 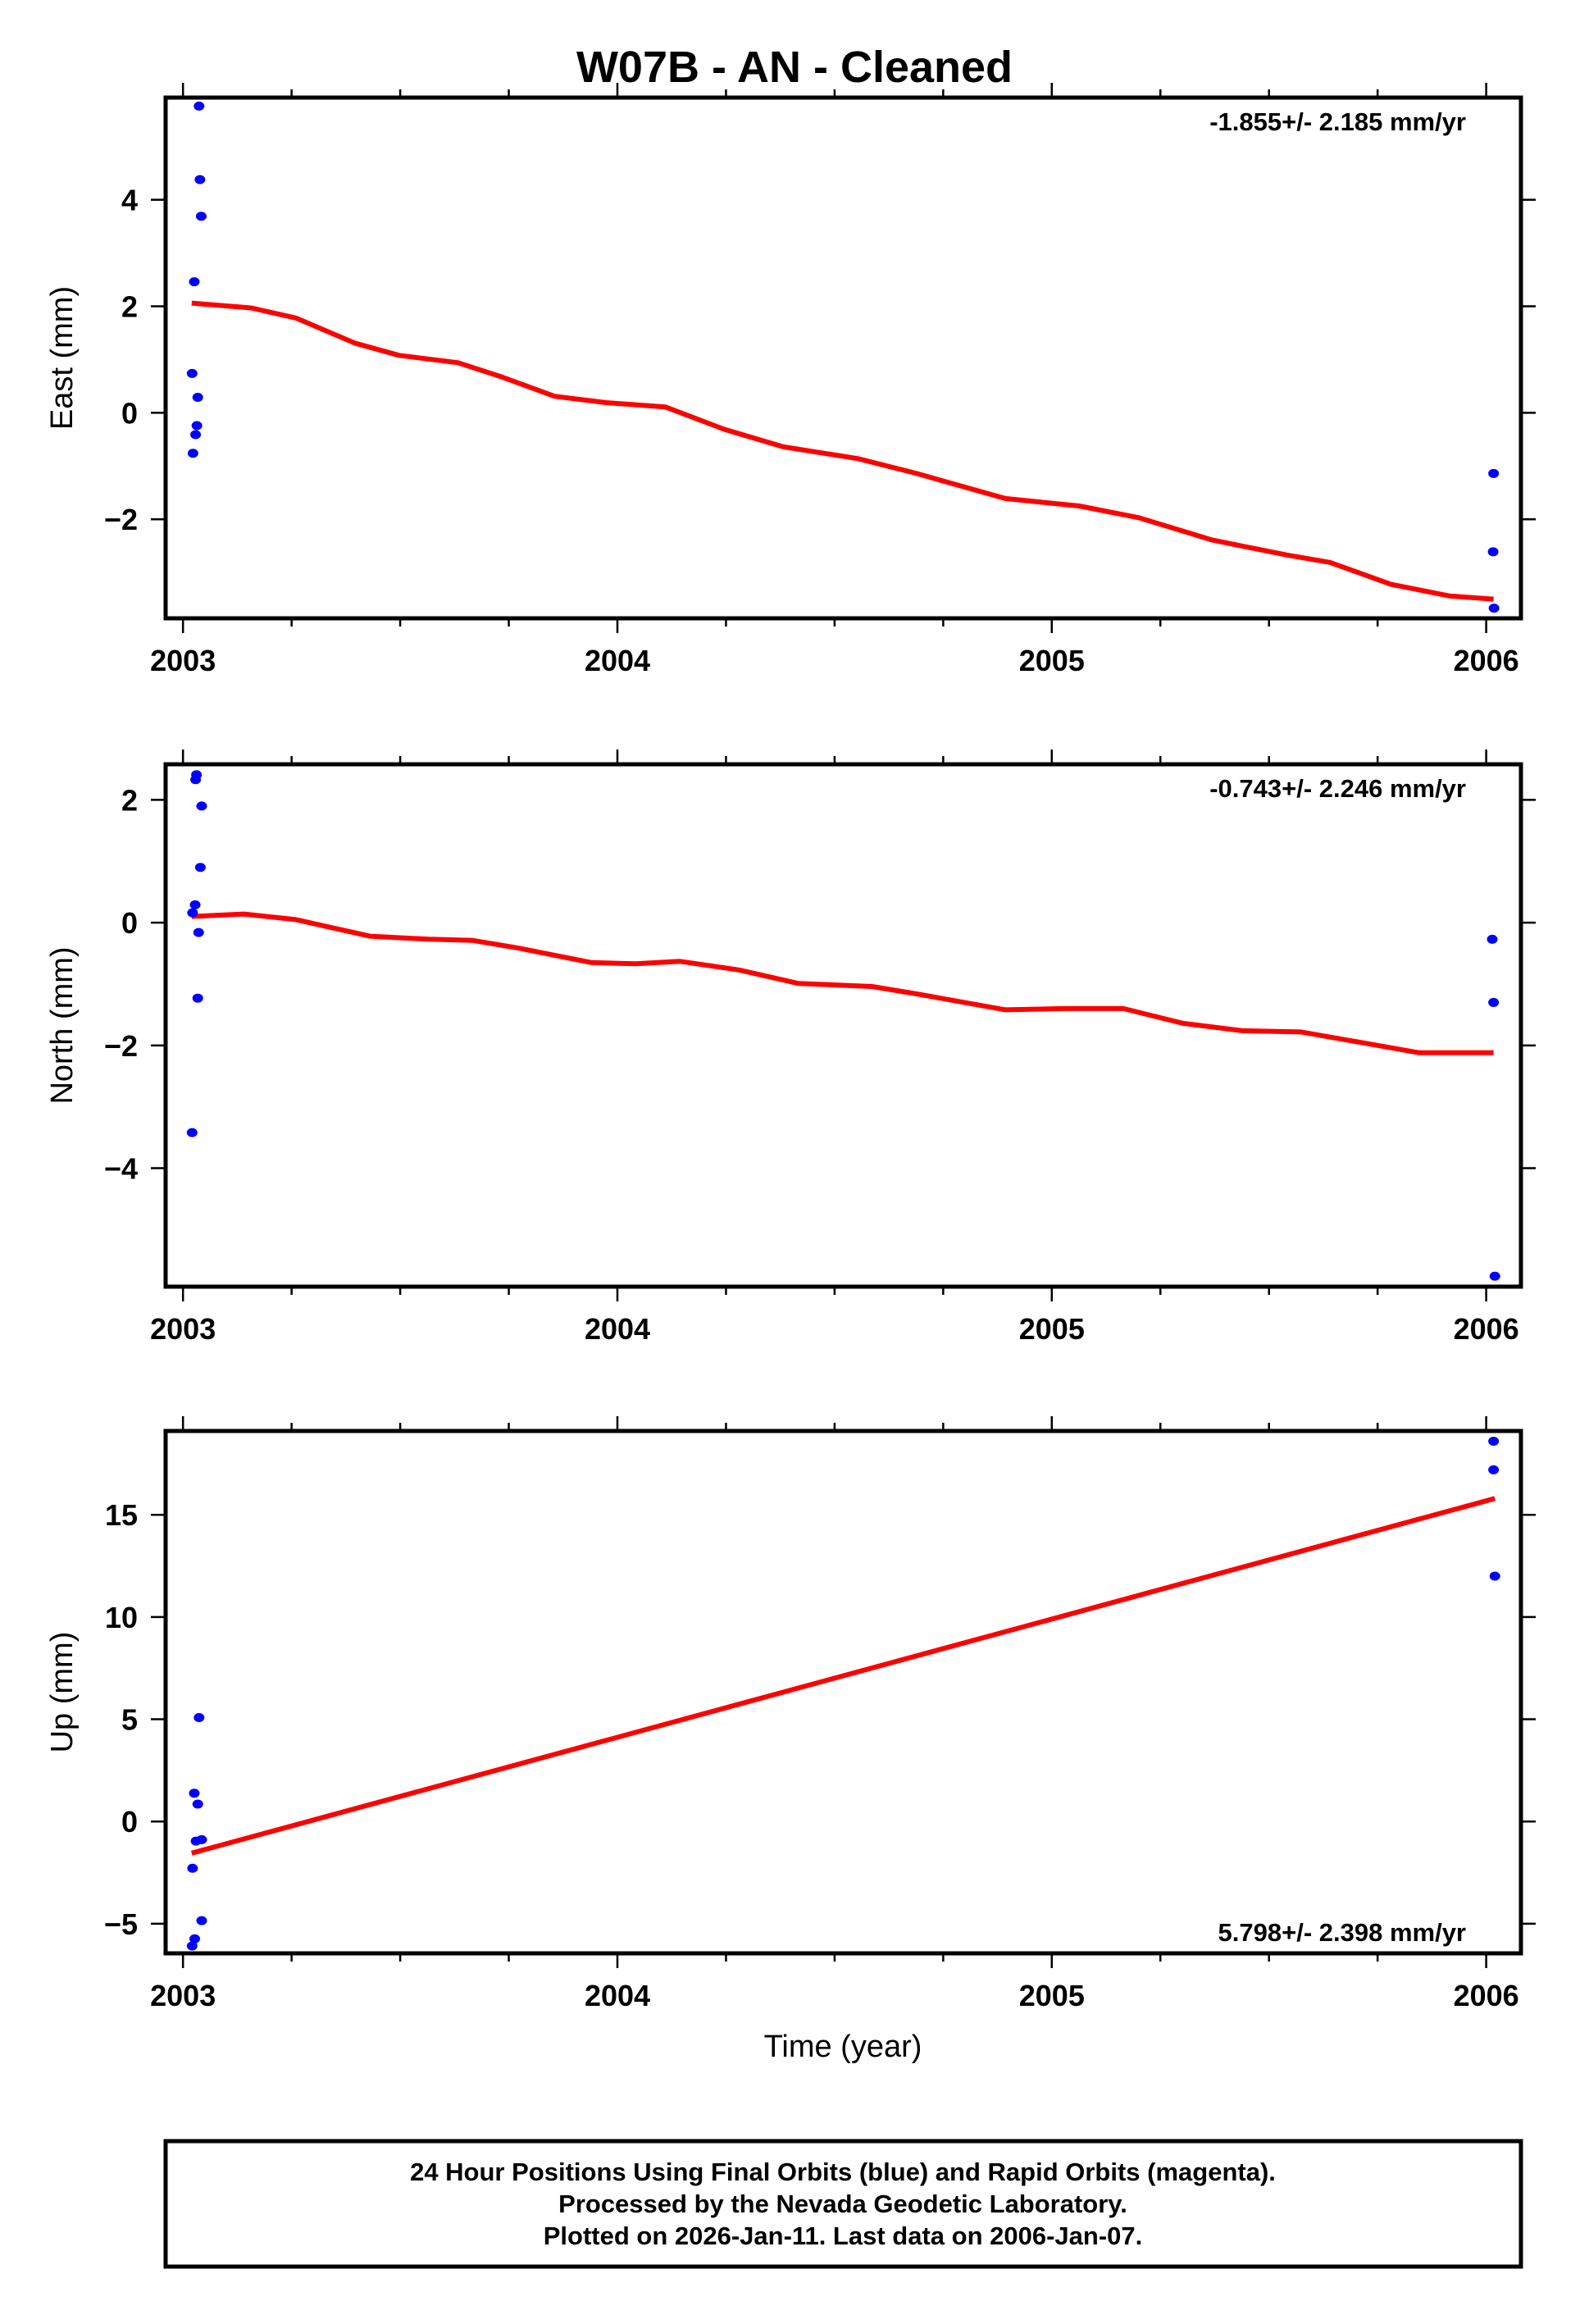 I want to click on model-line-east, so click(x=842, y=451).